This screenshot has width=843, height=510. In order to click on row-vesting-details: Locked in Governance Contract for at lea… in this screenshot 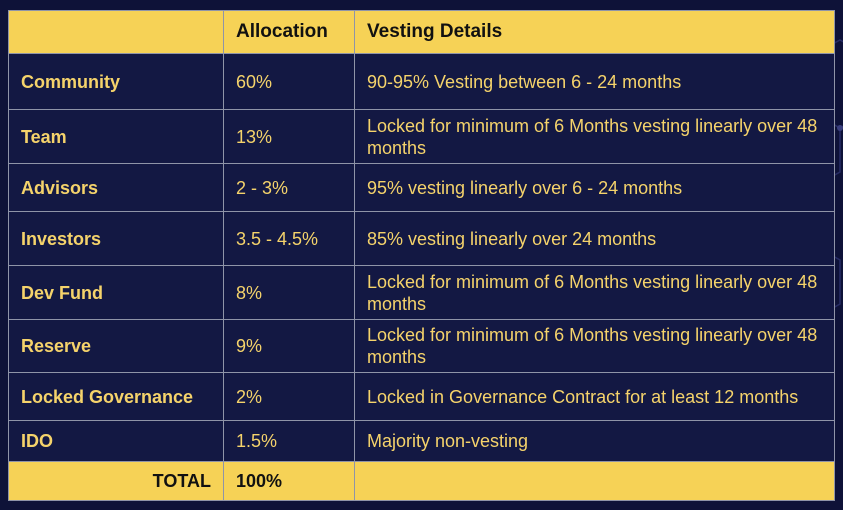, I will do `click(594, 396)`.